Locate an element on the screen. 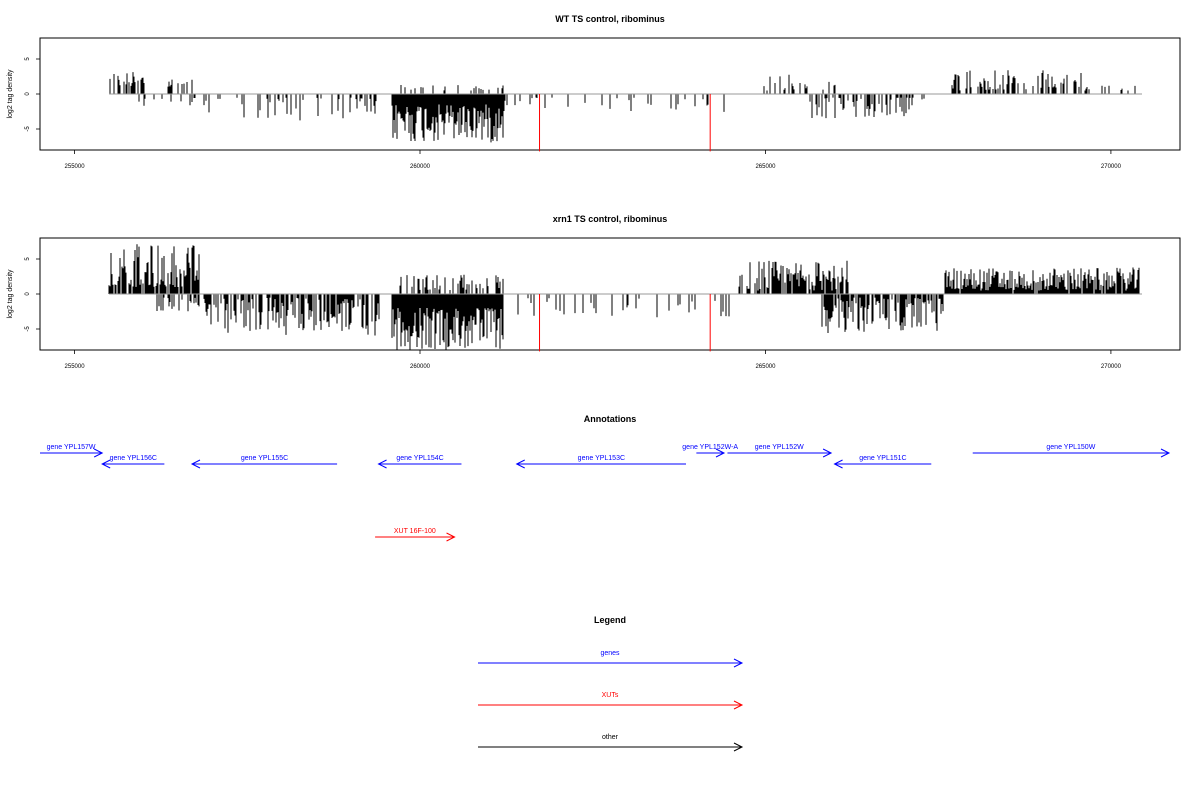  xrn1-red-markers is located at coordinates (625, 323).